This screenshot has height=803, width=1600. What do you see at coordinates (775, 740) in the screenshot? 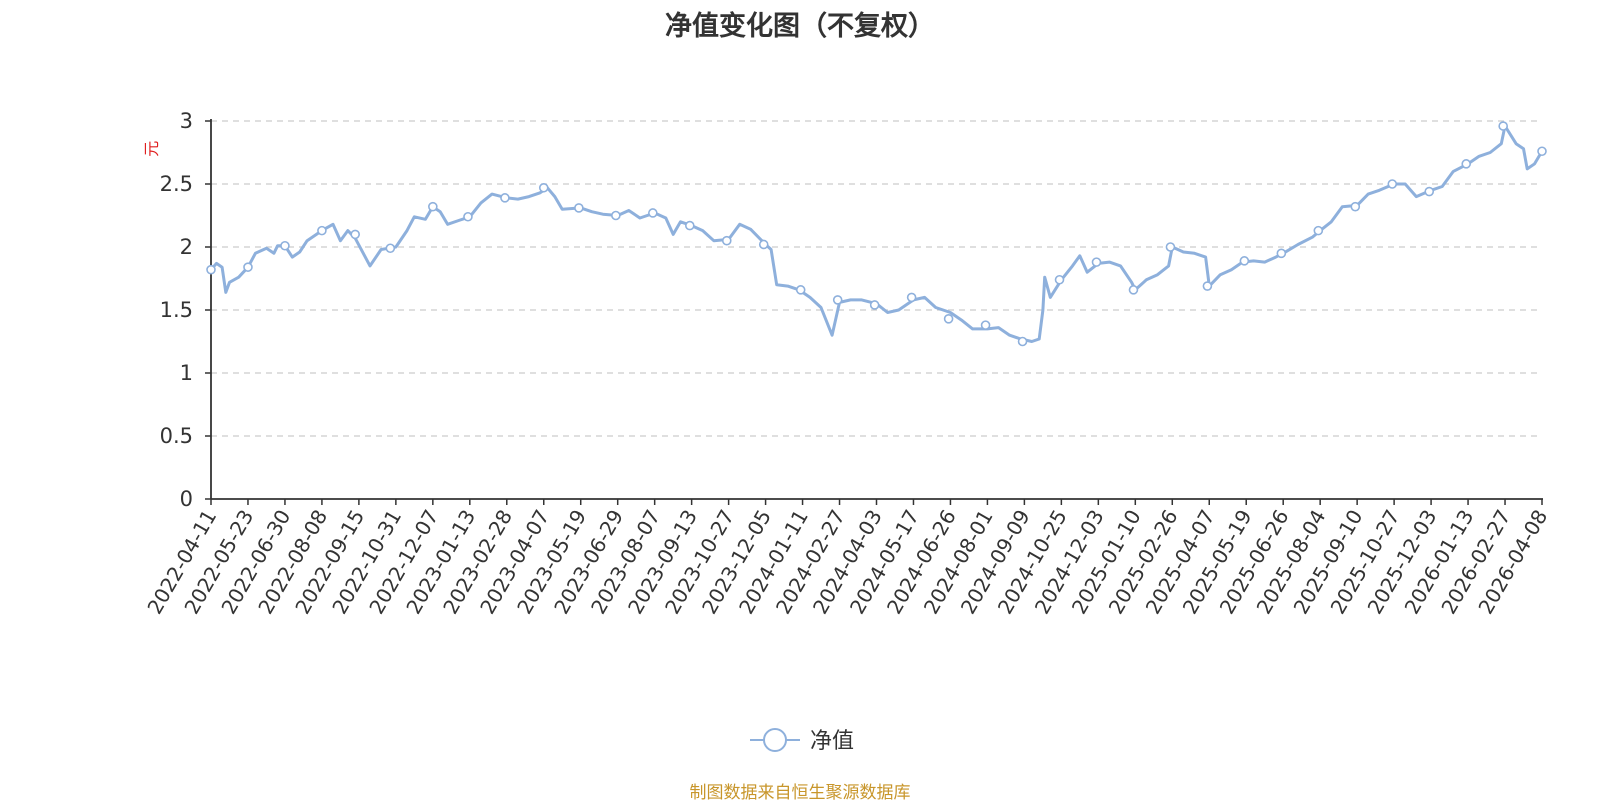
I see `legend-circle-icon` at bounding box center [775, 740].